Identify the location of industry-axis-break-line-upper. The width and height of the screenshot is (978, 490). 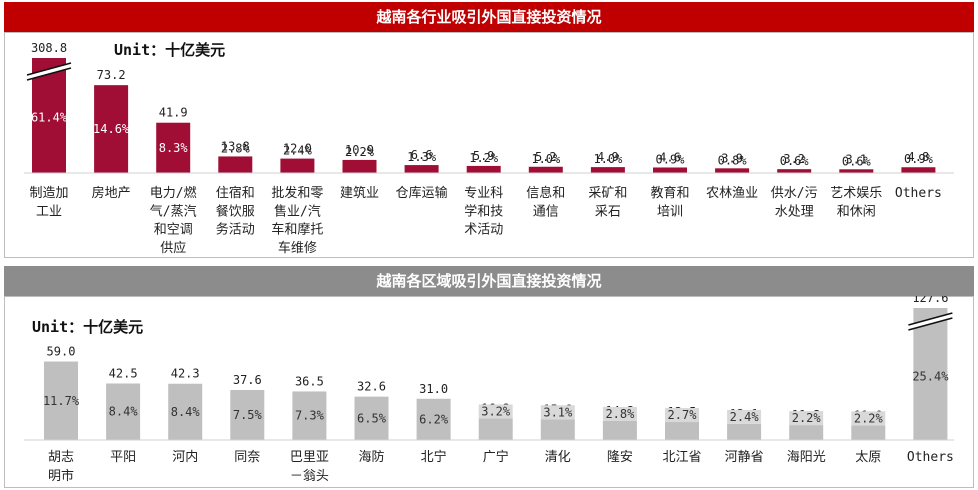
(49, 69).